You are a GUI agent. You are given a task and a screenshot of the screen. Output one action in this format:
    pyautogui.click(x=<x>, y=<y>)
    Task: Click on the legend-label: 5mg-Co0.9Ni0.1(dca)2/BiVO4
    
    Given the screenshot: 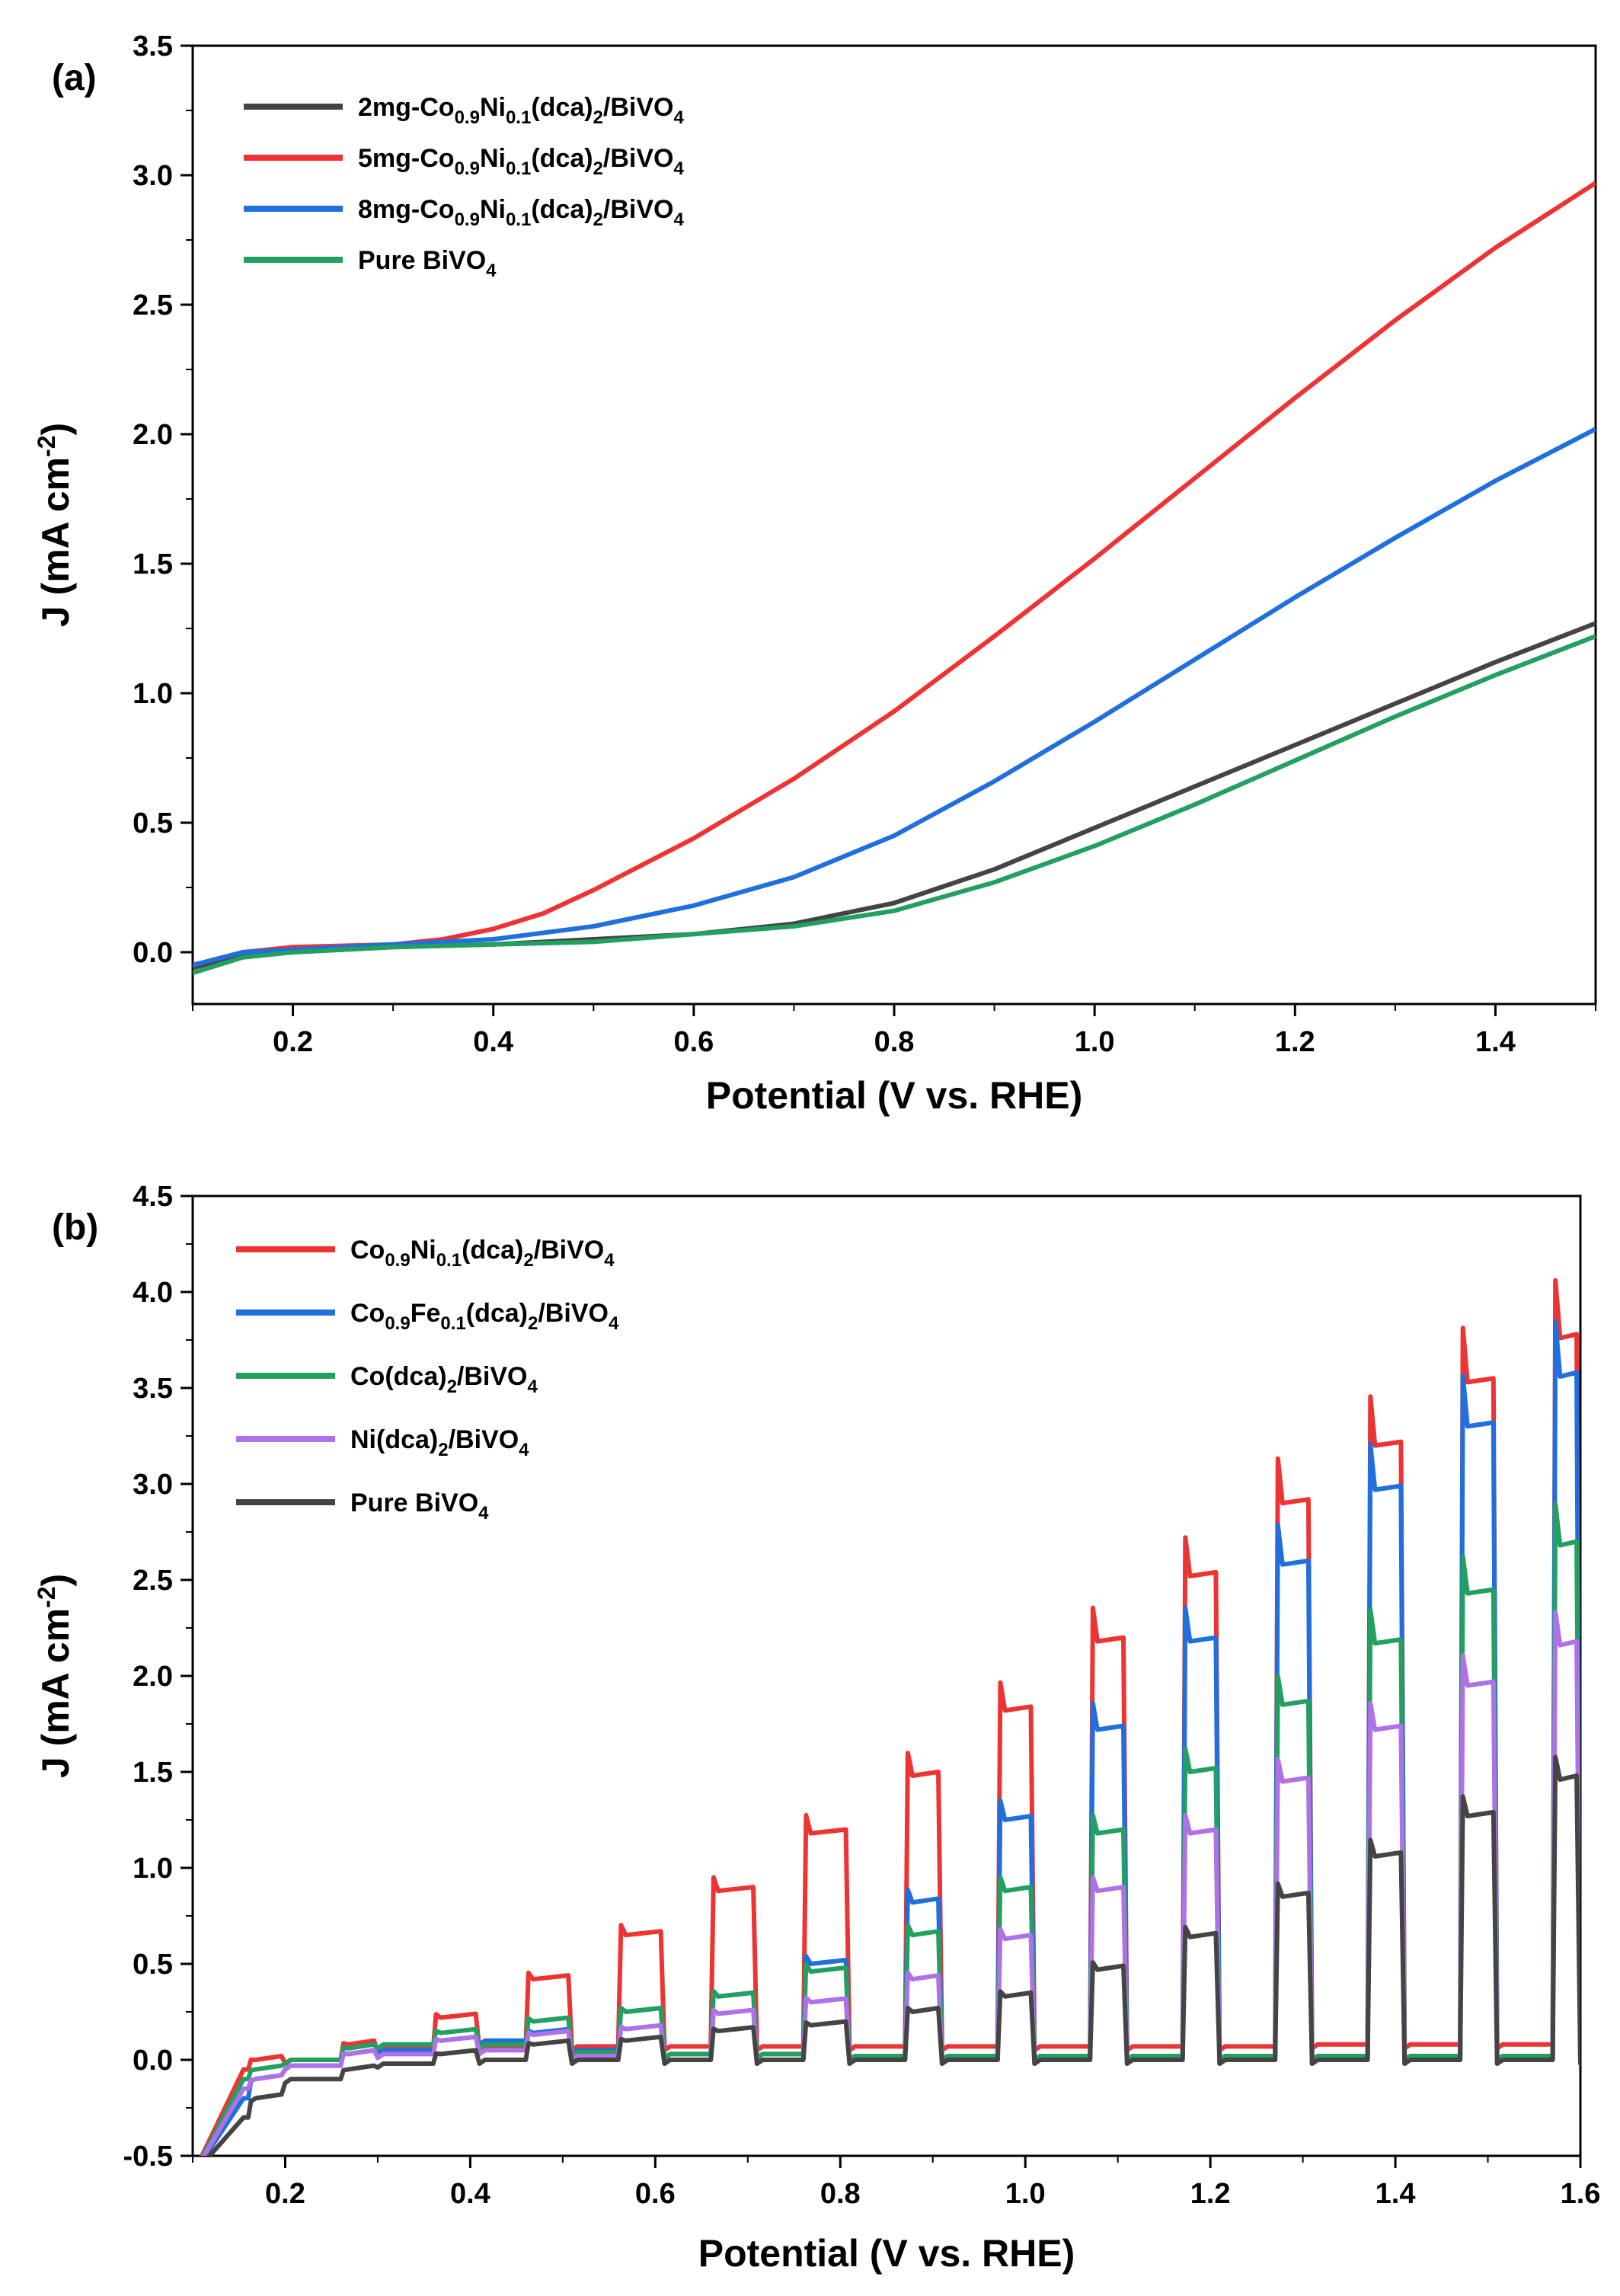 What is the action you would take?
    pyautogui.click(x=521, y=161)
    